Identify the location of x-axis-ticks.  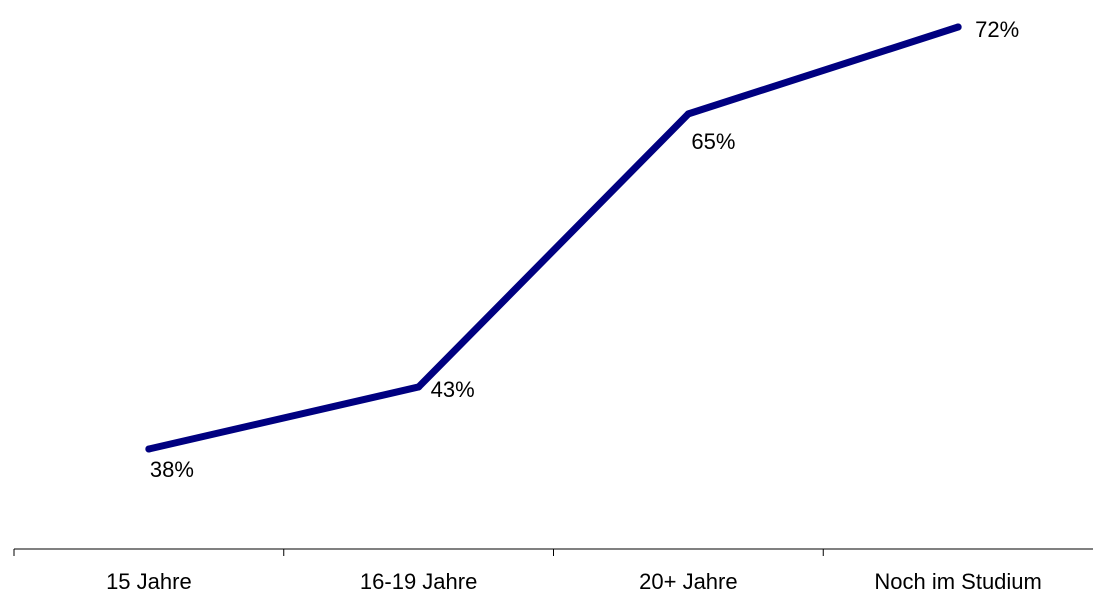
(418, 552).